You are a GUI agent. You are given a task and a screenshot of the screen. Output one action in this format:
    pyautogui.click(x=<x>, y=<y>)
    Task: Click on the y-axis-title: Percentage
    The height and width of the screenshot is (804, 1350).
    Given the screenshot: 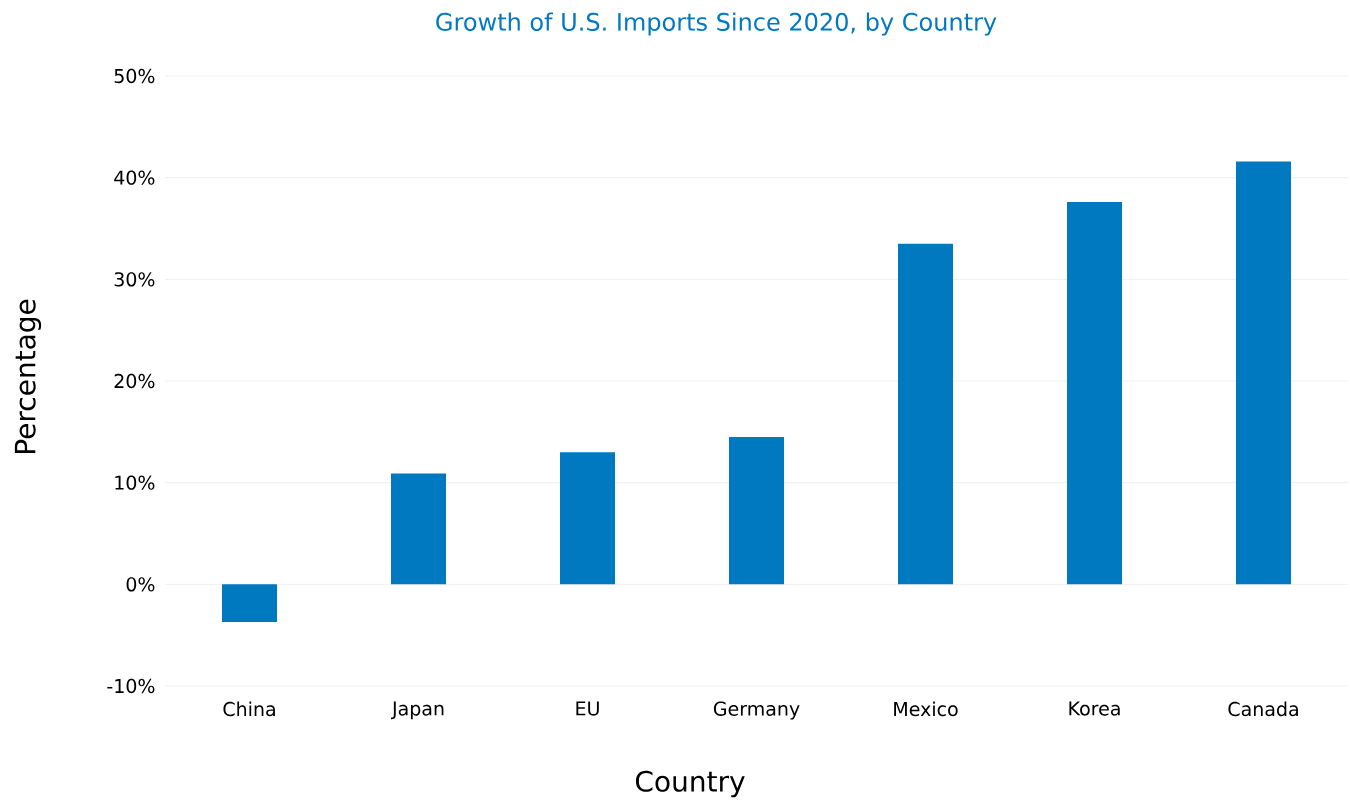 What is the action you would take?
    pyautogui.click(x=28, y=376)
    